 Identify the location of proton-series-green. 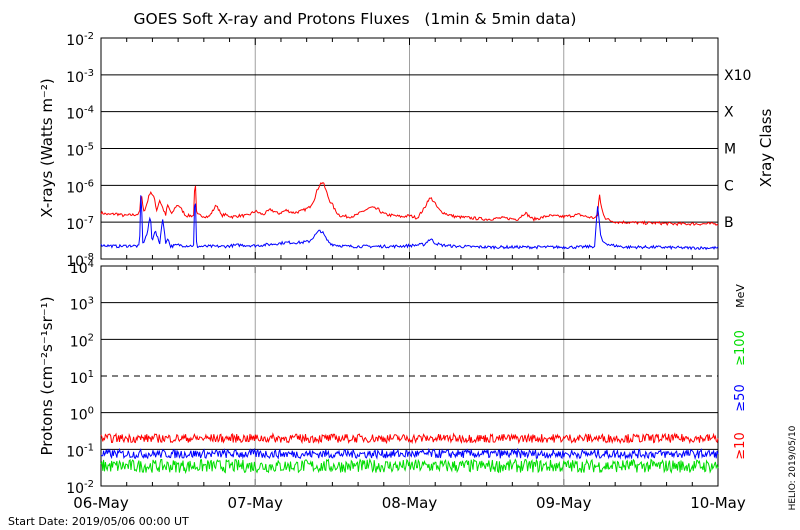
(409, 466).